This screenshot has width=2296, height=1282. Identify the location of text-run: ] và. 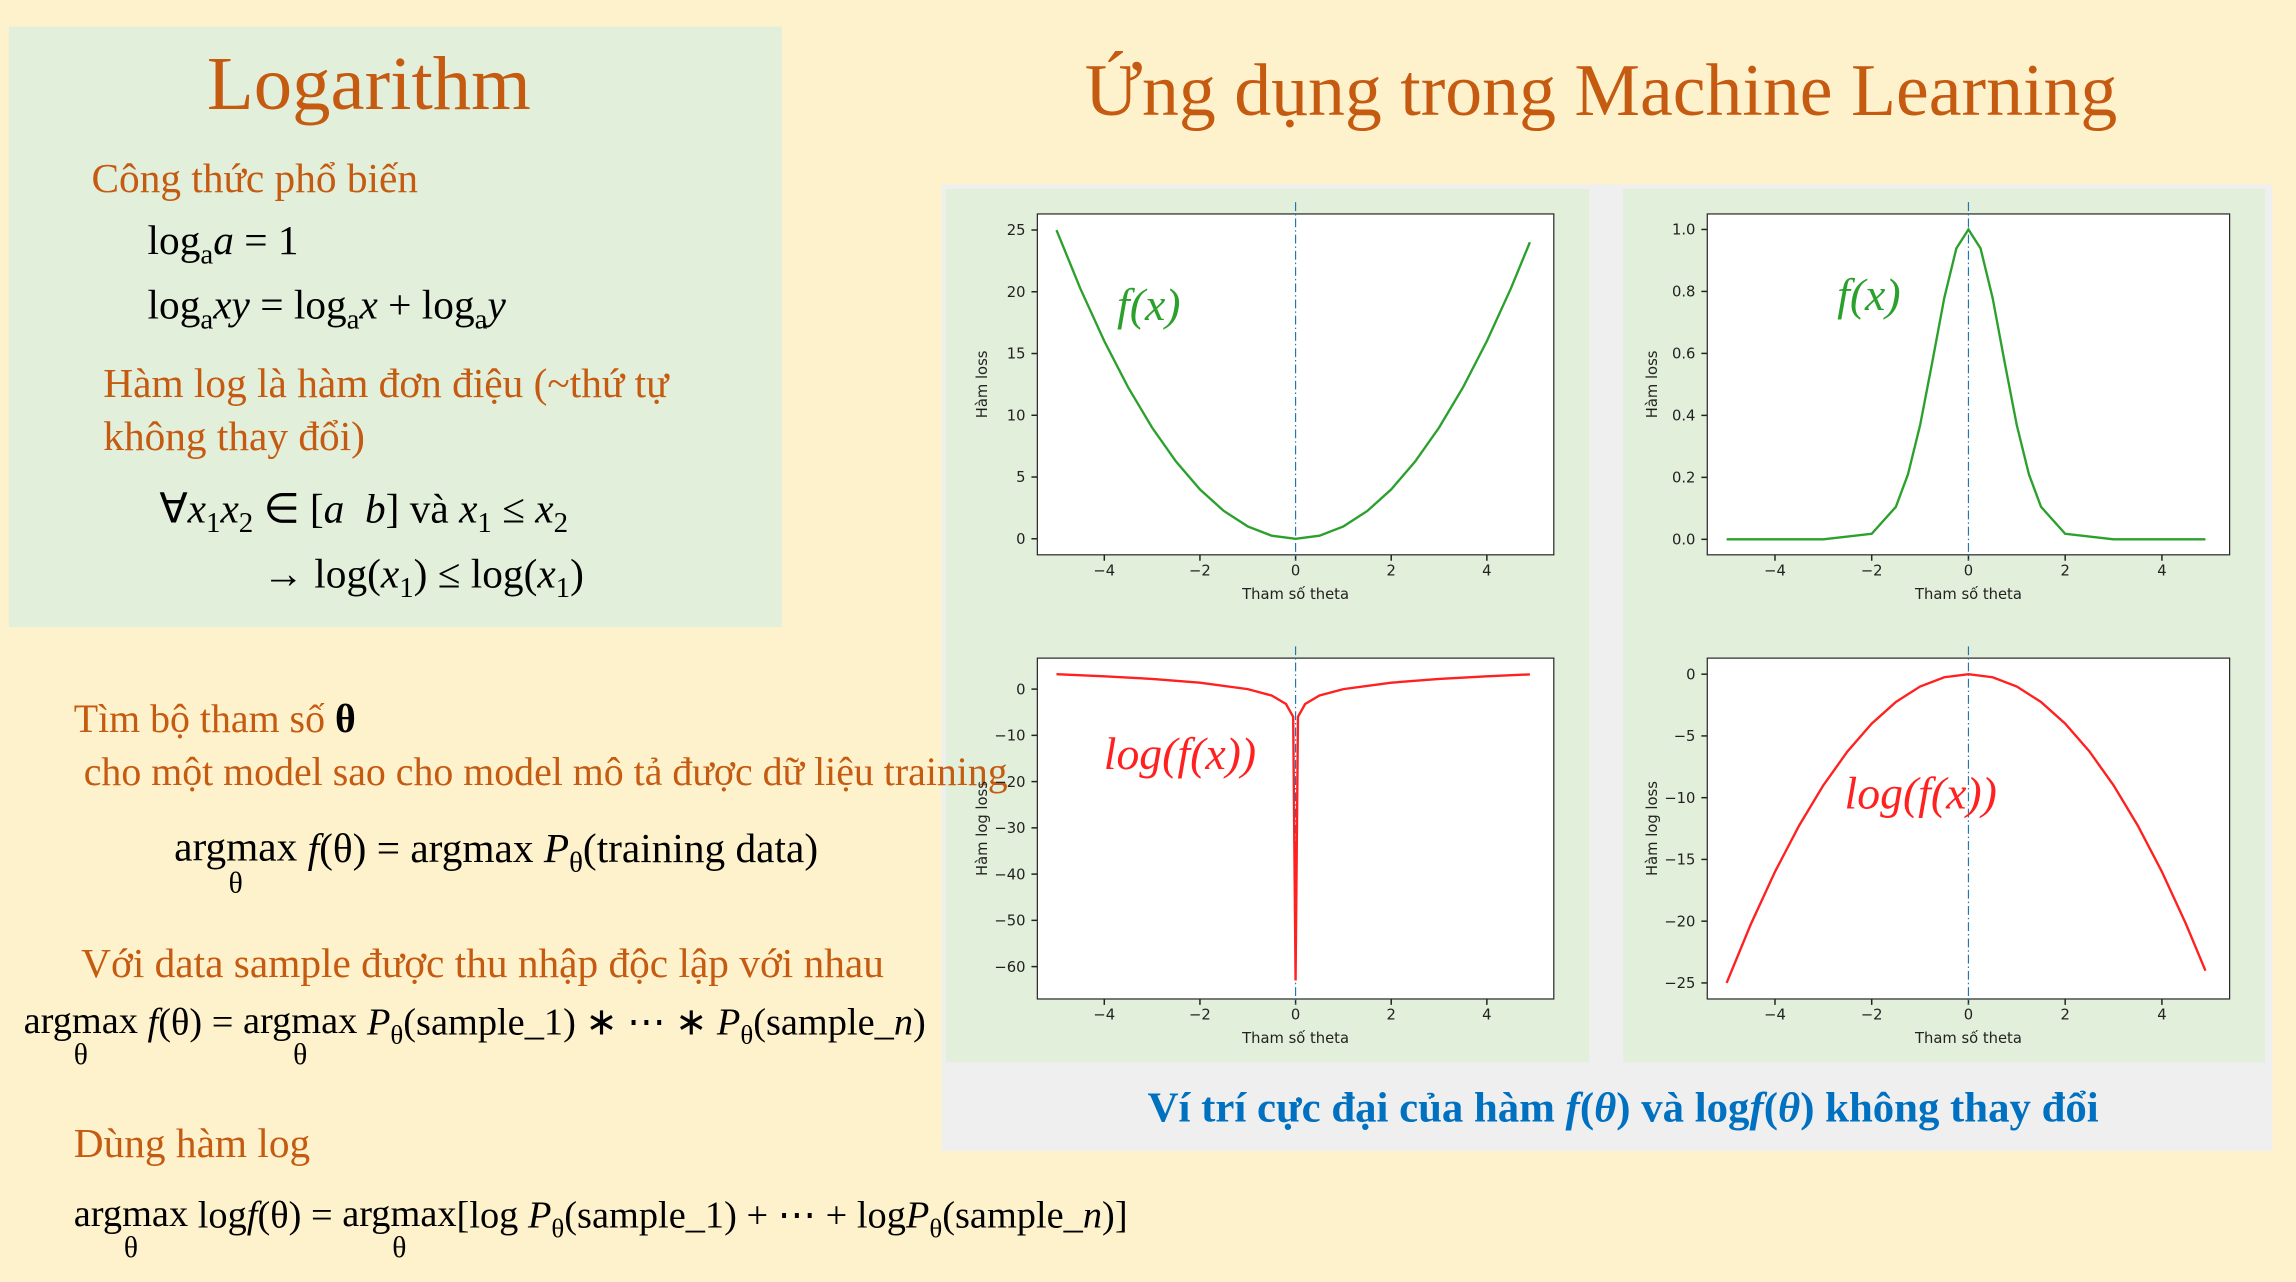
(422, 509).